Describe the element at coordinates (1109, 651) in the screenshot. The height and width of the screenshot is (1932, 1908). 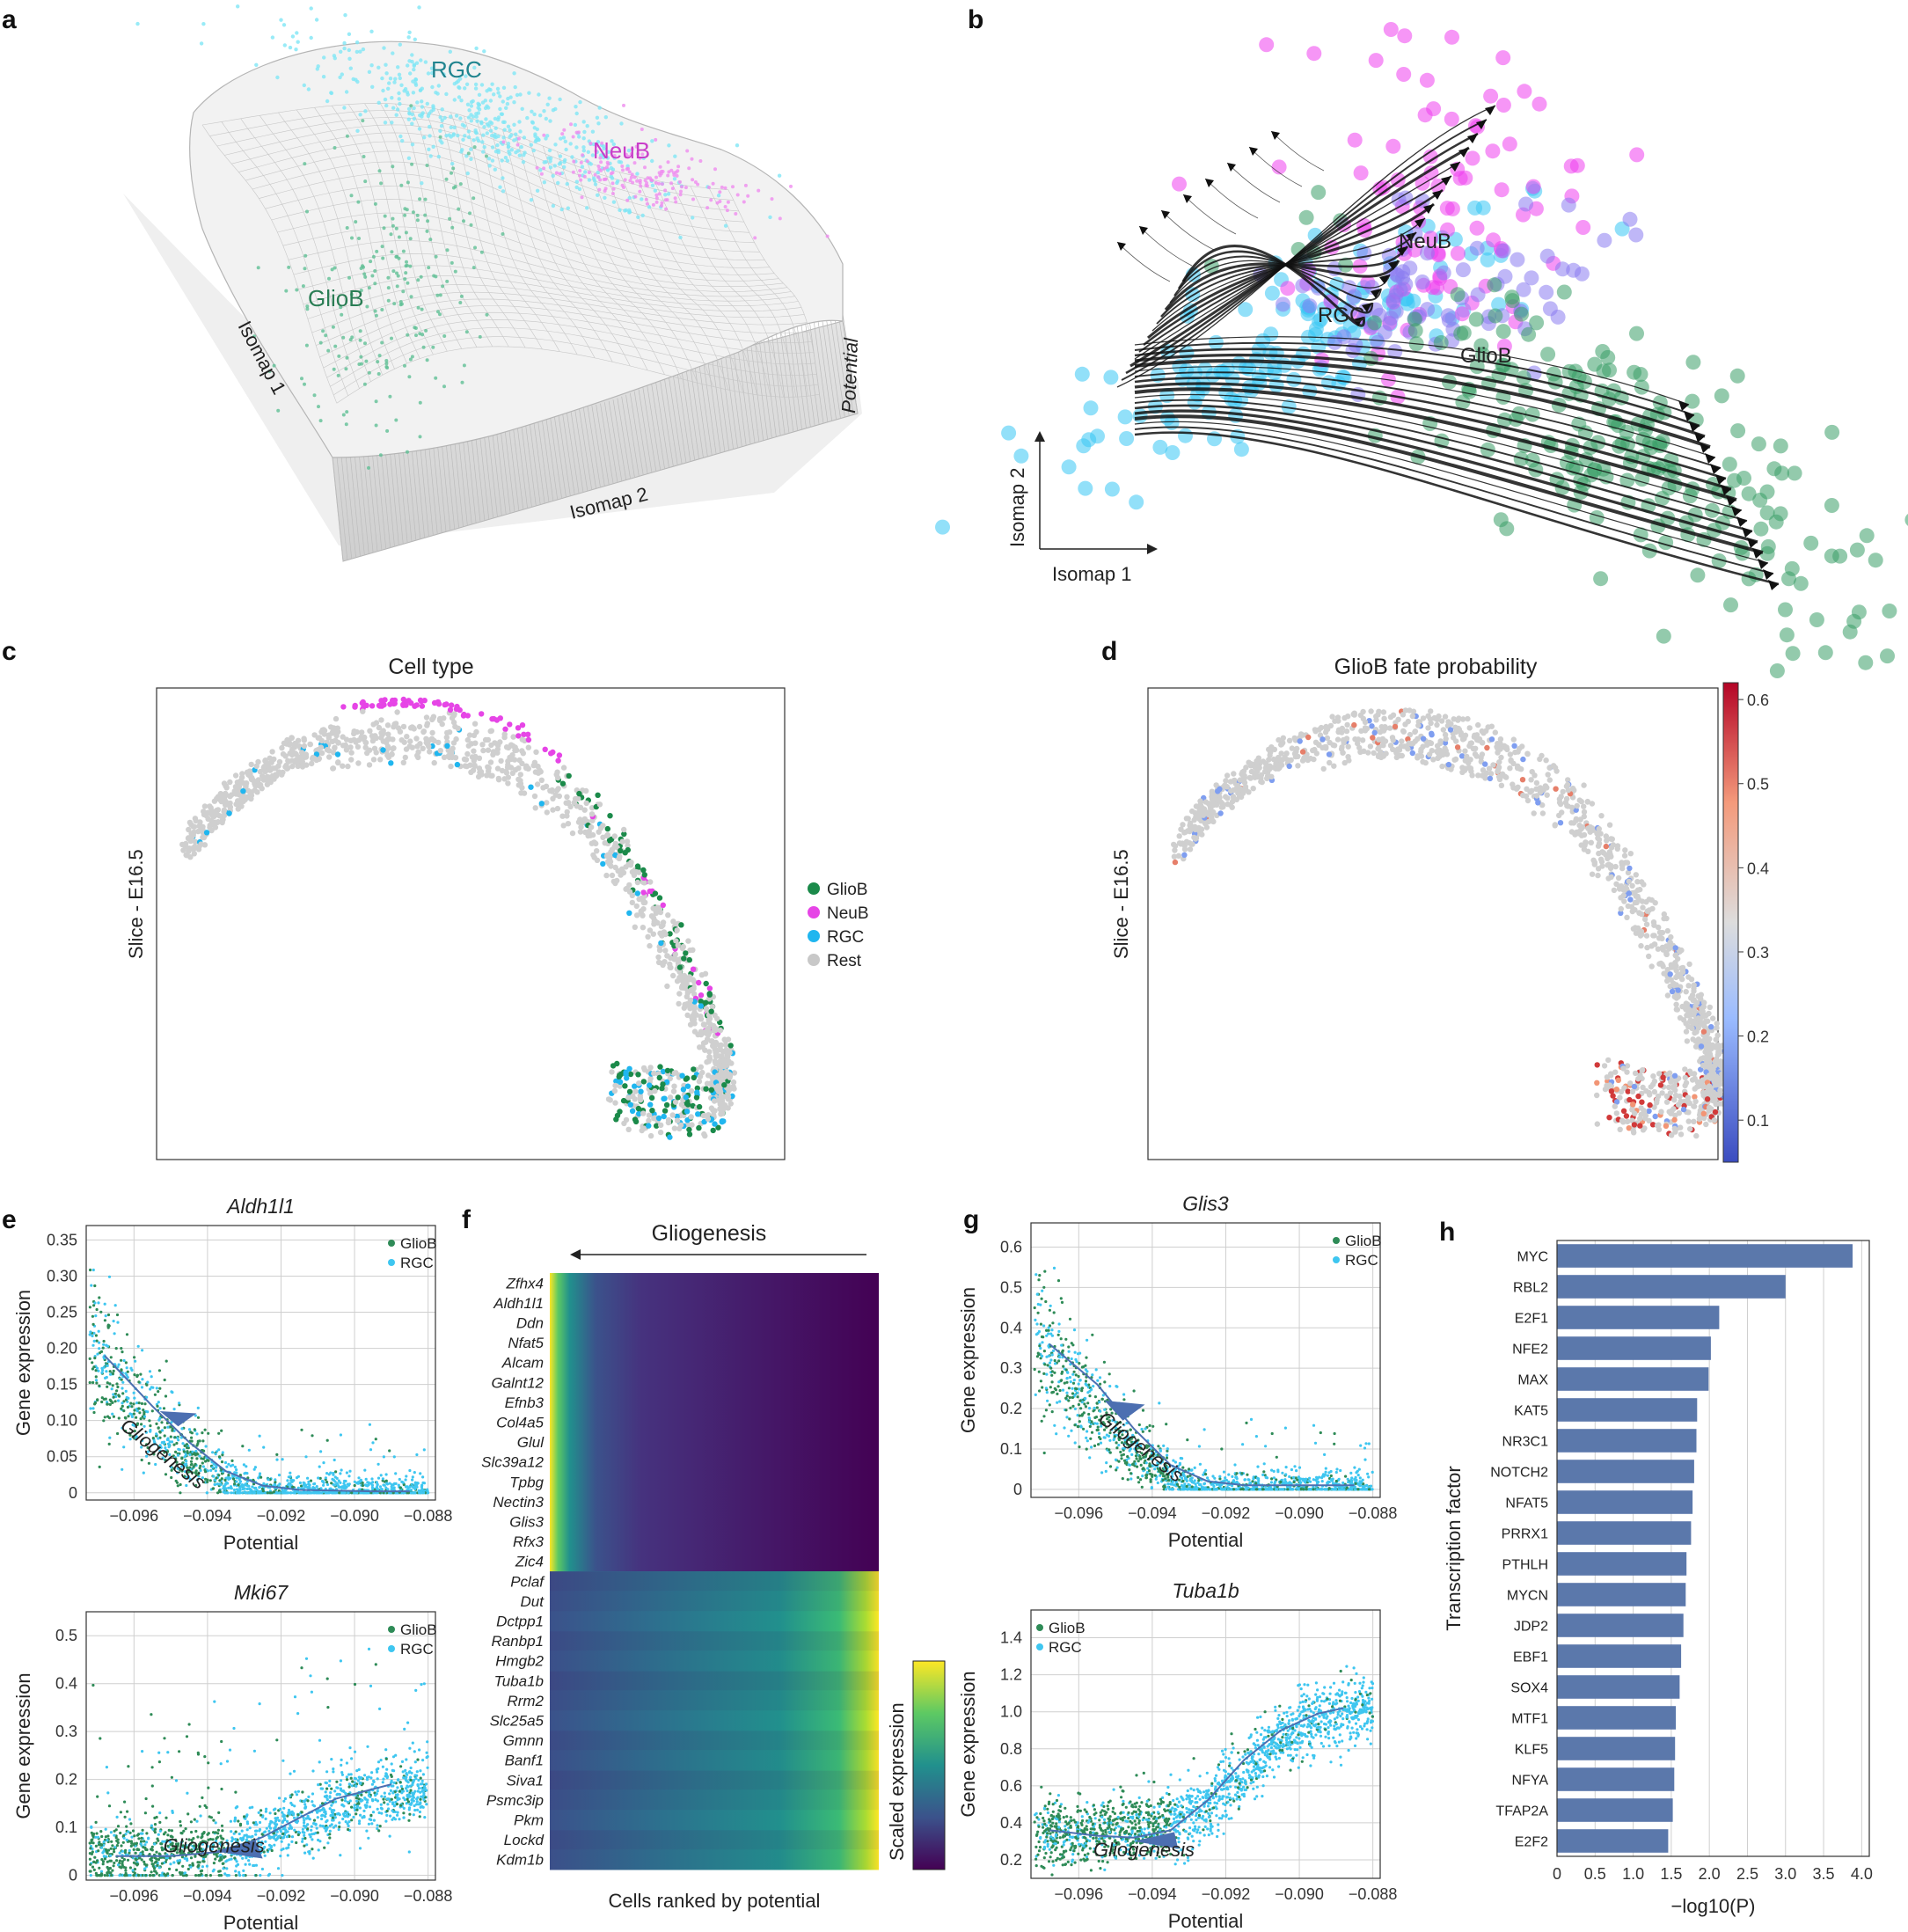
I see `panel-label-d: d` at that location.